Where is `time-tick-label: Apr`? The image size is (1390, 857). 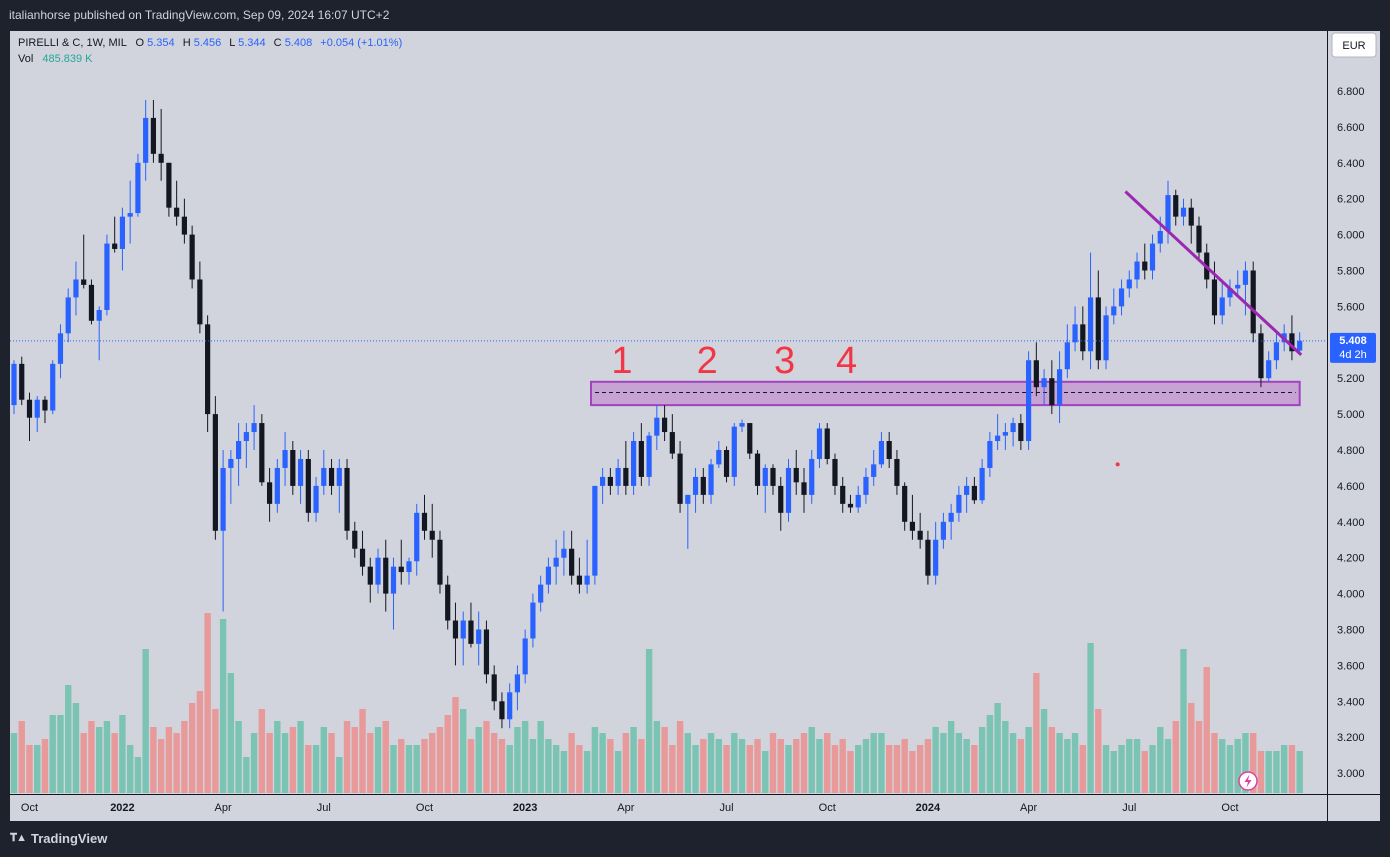
time-tick-label: Apr is located at coordinates (625, 808).